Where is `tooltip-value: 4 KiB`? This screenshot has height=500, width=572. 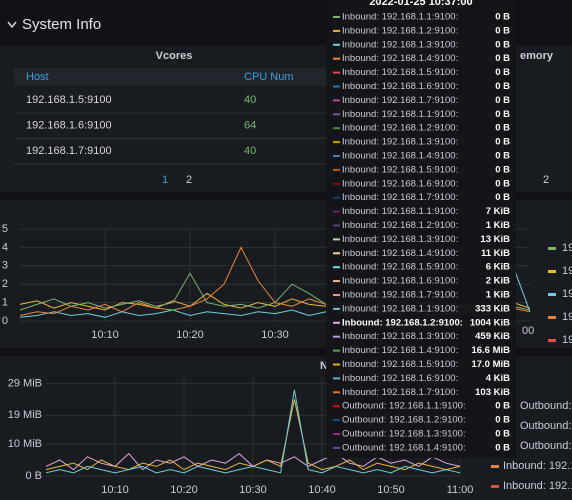
tooltip-value: 4 KiB is located at coordinates (498, 378).